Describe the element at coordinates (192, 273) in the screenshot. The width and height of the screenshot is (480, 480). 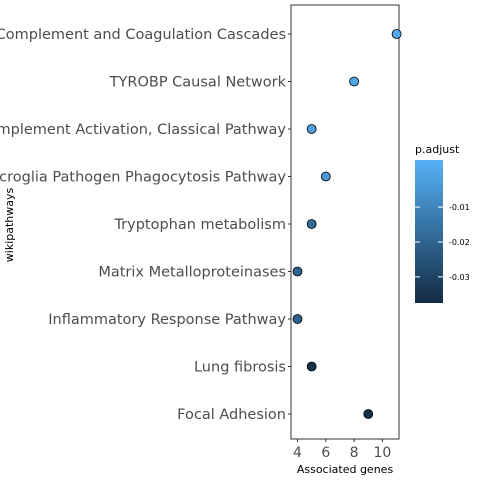
I see `y-tick-label: Matrix Metalloproteinases` at that location.